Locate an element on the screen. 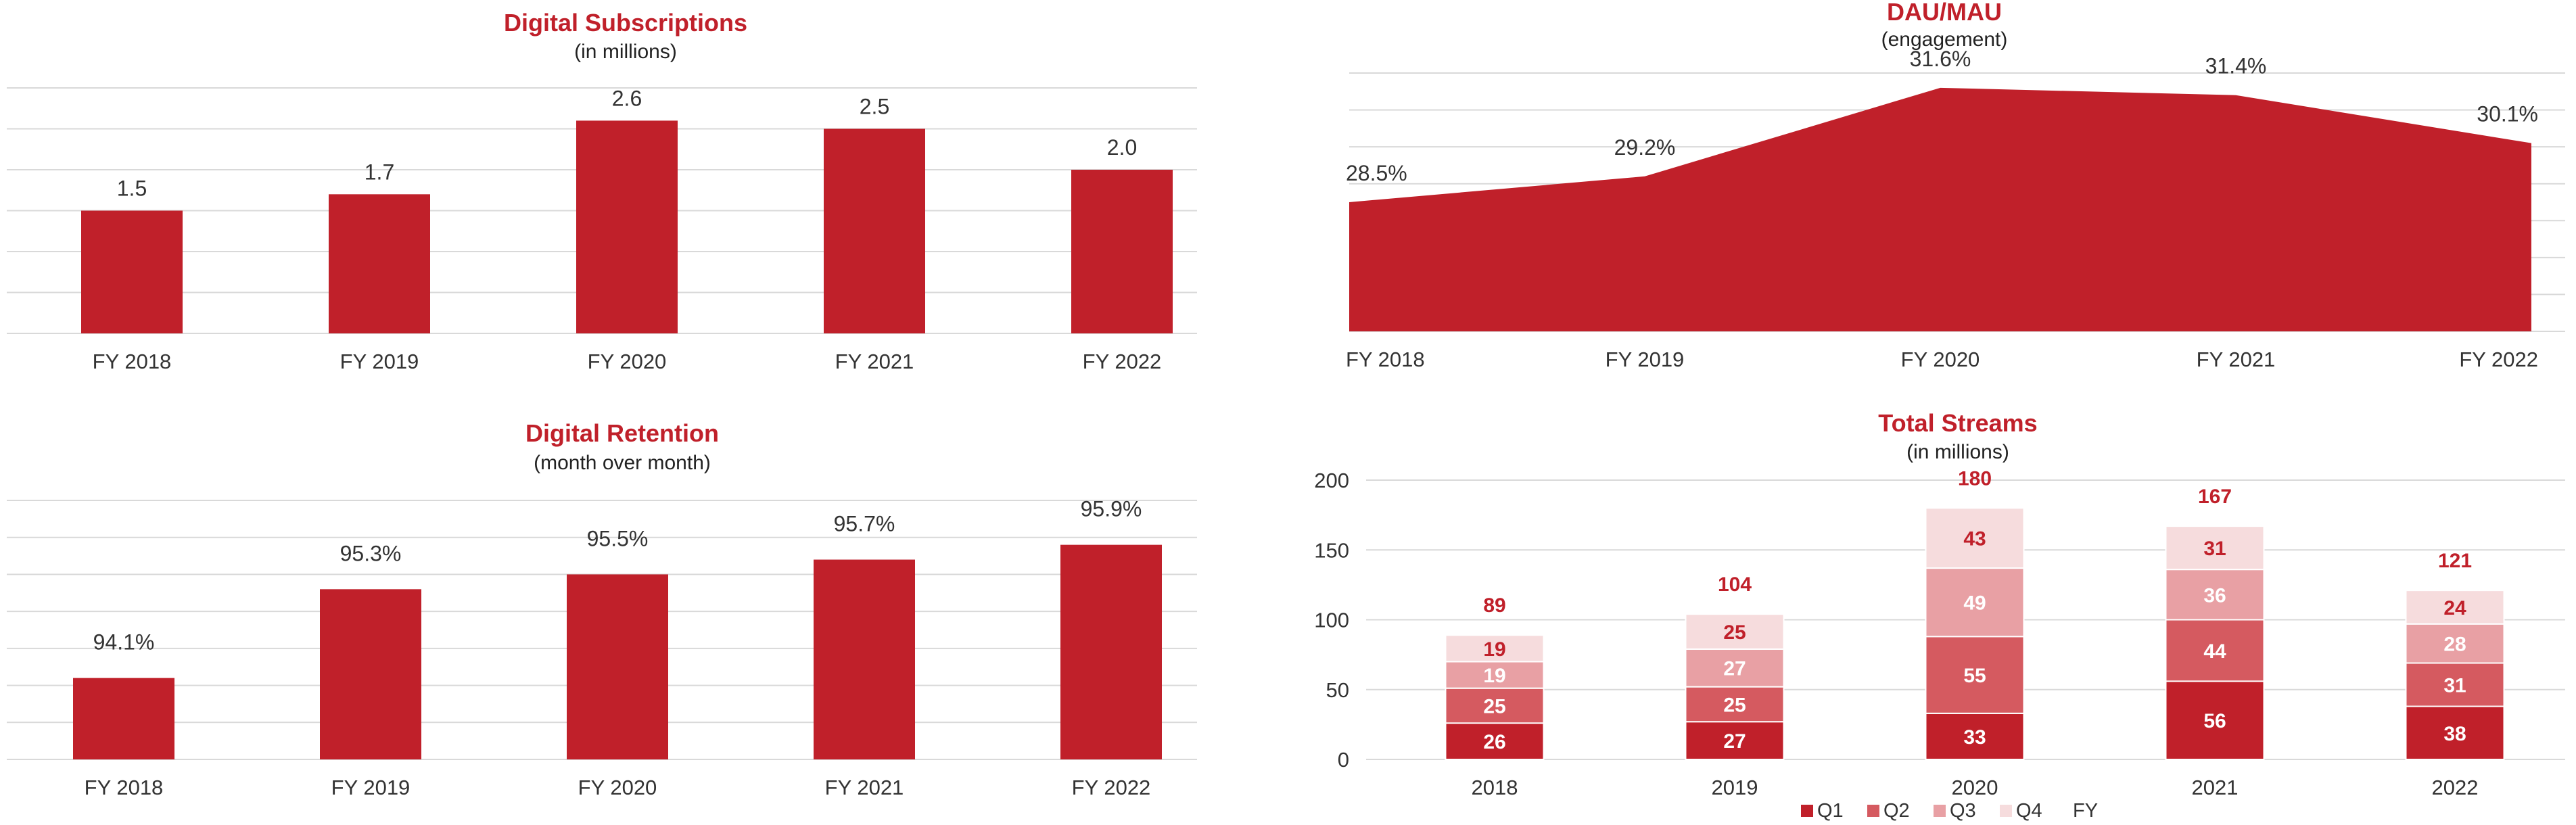 The image size is (2576, 825). data-label: 31.4% is located at coordinates (2236, 66).